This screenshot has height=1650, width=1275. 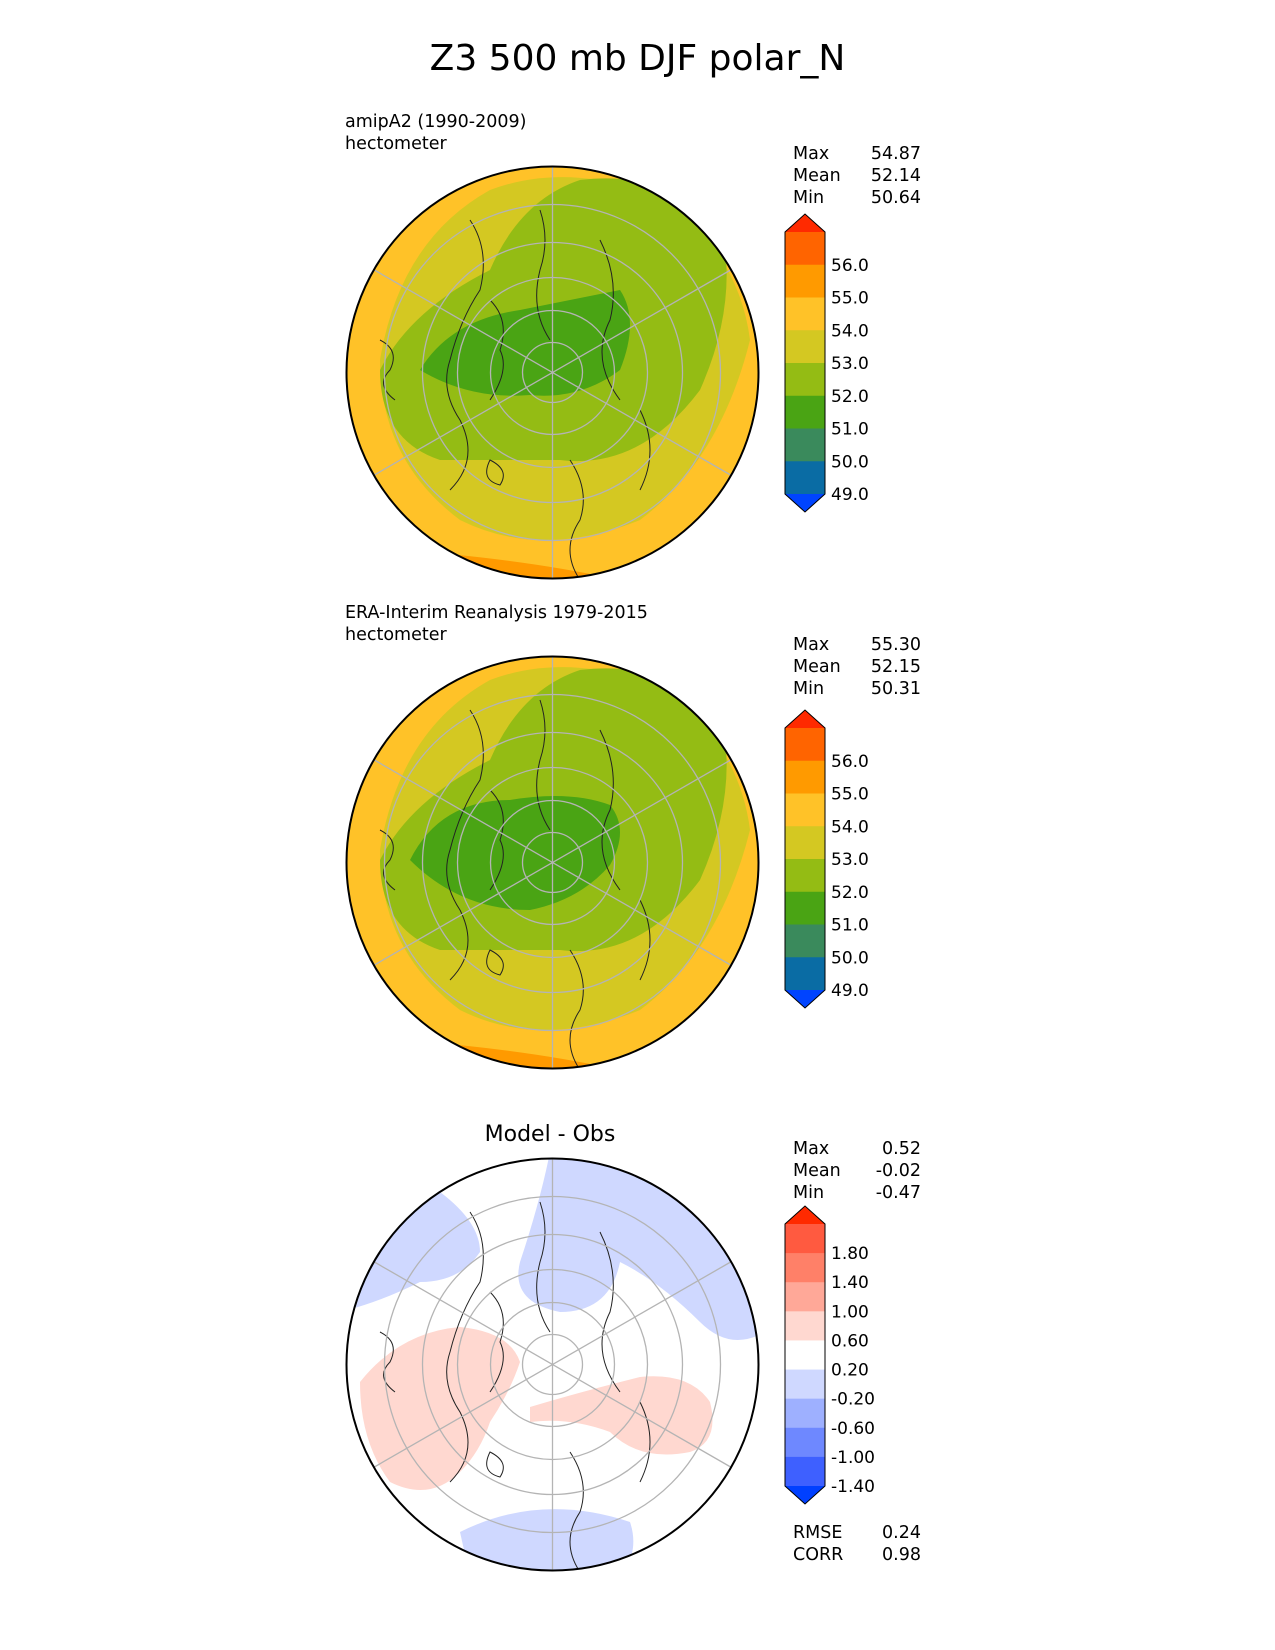 What do you see at coordinates (857, 1544) in the screenshot?
I see `panel-diff-metrics: RMSE 0.24 CORR 0.98` at bounding box center [857, 1544].